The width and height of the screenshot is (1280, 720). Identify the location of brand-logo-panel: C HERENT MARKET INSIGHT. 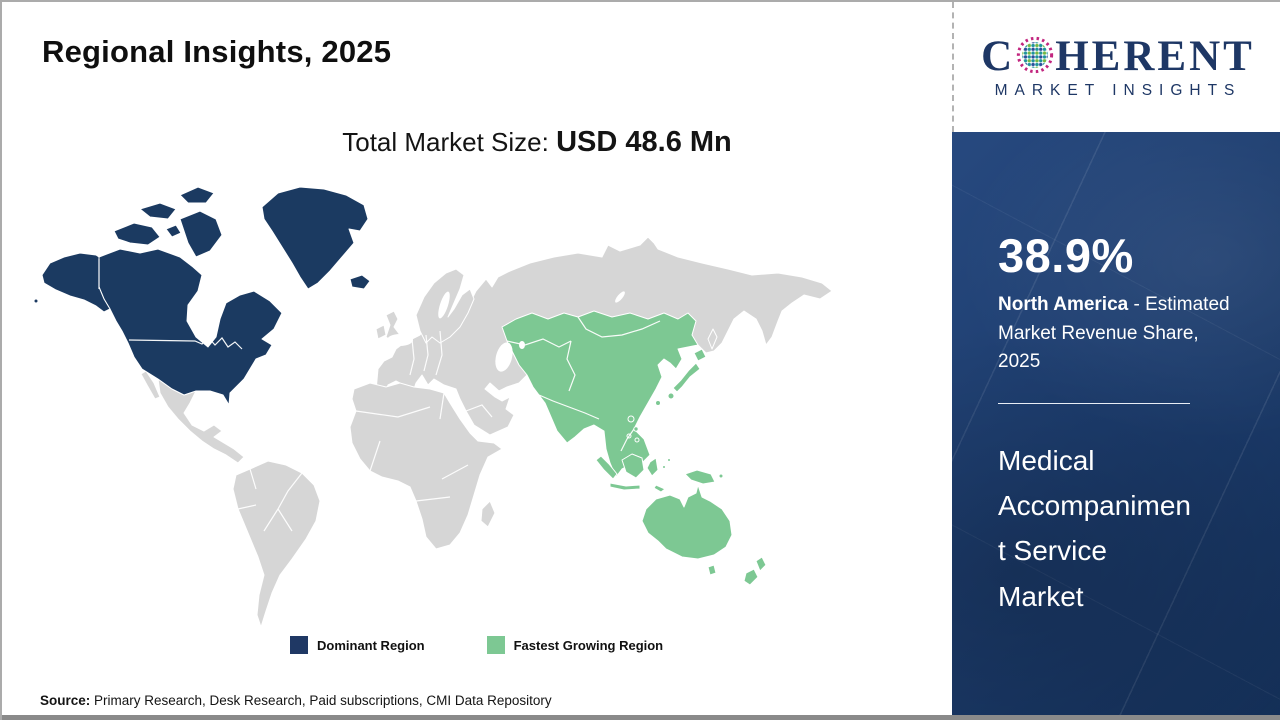
(1116, 67).